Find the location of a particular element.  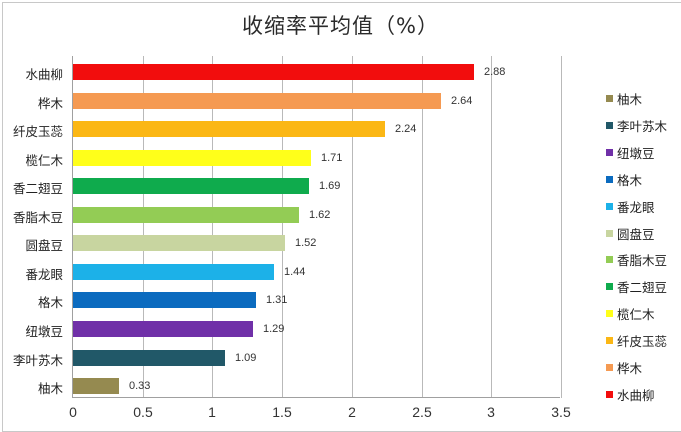

value-label: 1.44 is located at coordinates (295, 272).